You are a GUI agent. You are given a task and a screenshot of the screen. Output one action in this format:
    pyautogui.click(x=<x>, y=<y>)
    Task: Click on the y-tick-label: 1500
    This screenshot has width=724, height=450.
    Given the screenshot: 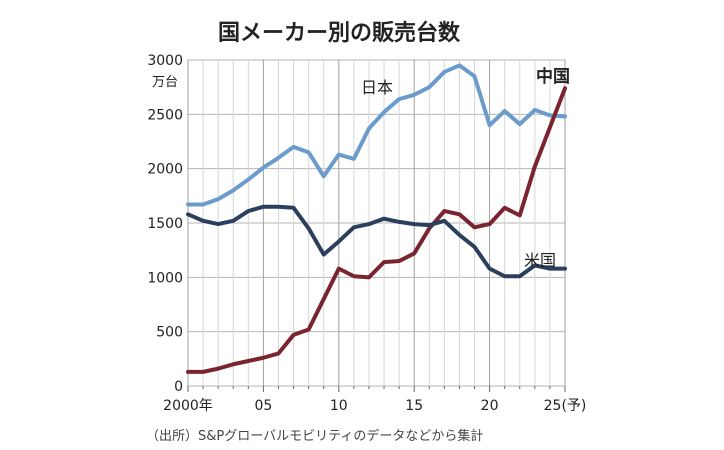 What is the action you would take?
    pyautogui.click(x=165, y=224)
    